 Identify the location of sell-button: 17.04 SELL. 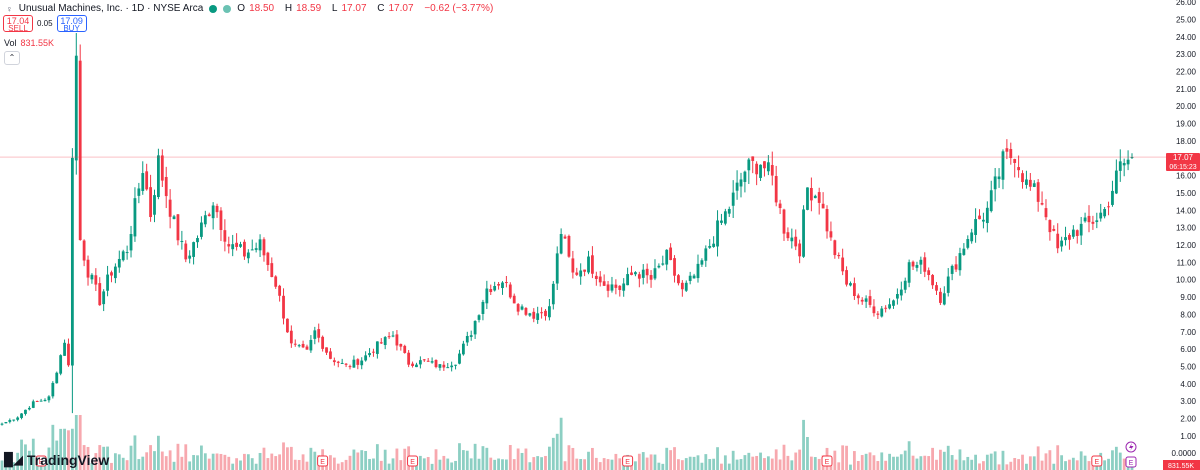
(18, 24).